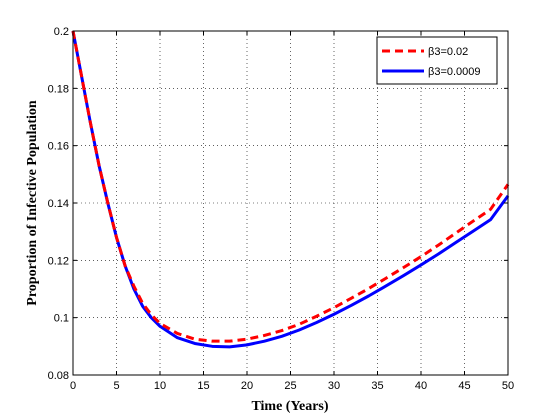 The width and height of the screenshot is (560, 420). What do you see at coordinates (61, 32) in the screenshot?
I see `y-tick-label: 0.2` at bounding box center [61, 32].